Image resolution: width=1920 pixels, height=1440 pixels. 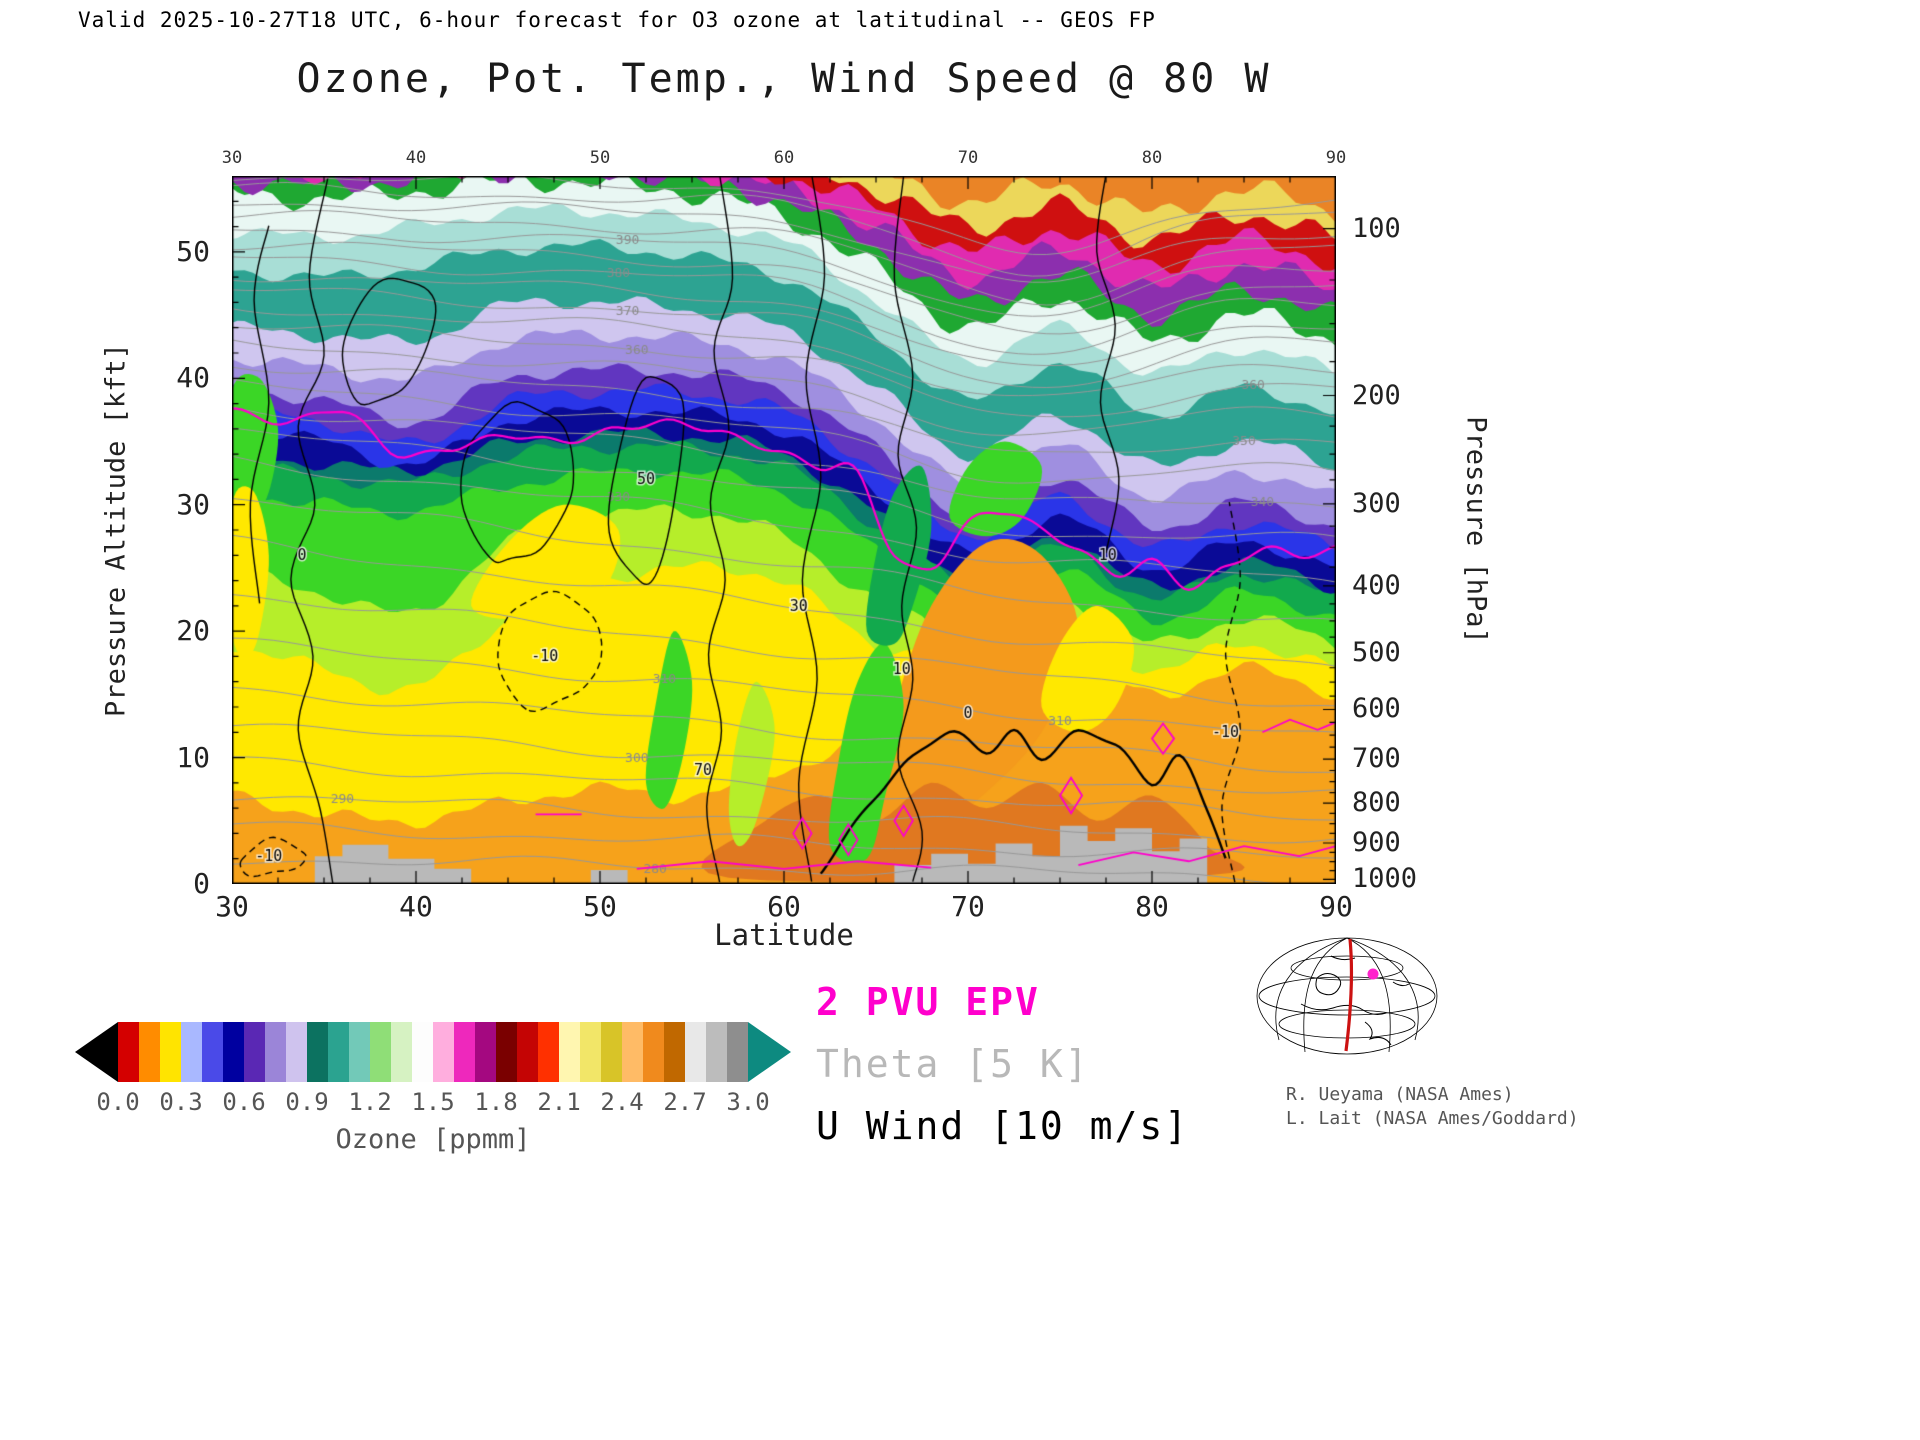 I want to click on y-right-tick-label: 600, so click(x=1376, y=709).